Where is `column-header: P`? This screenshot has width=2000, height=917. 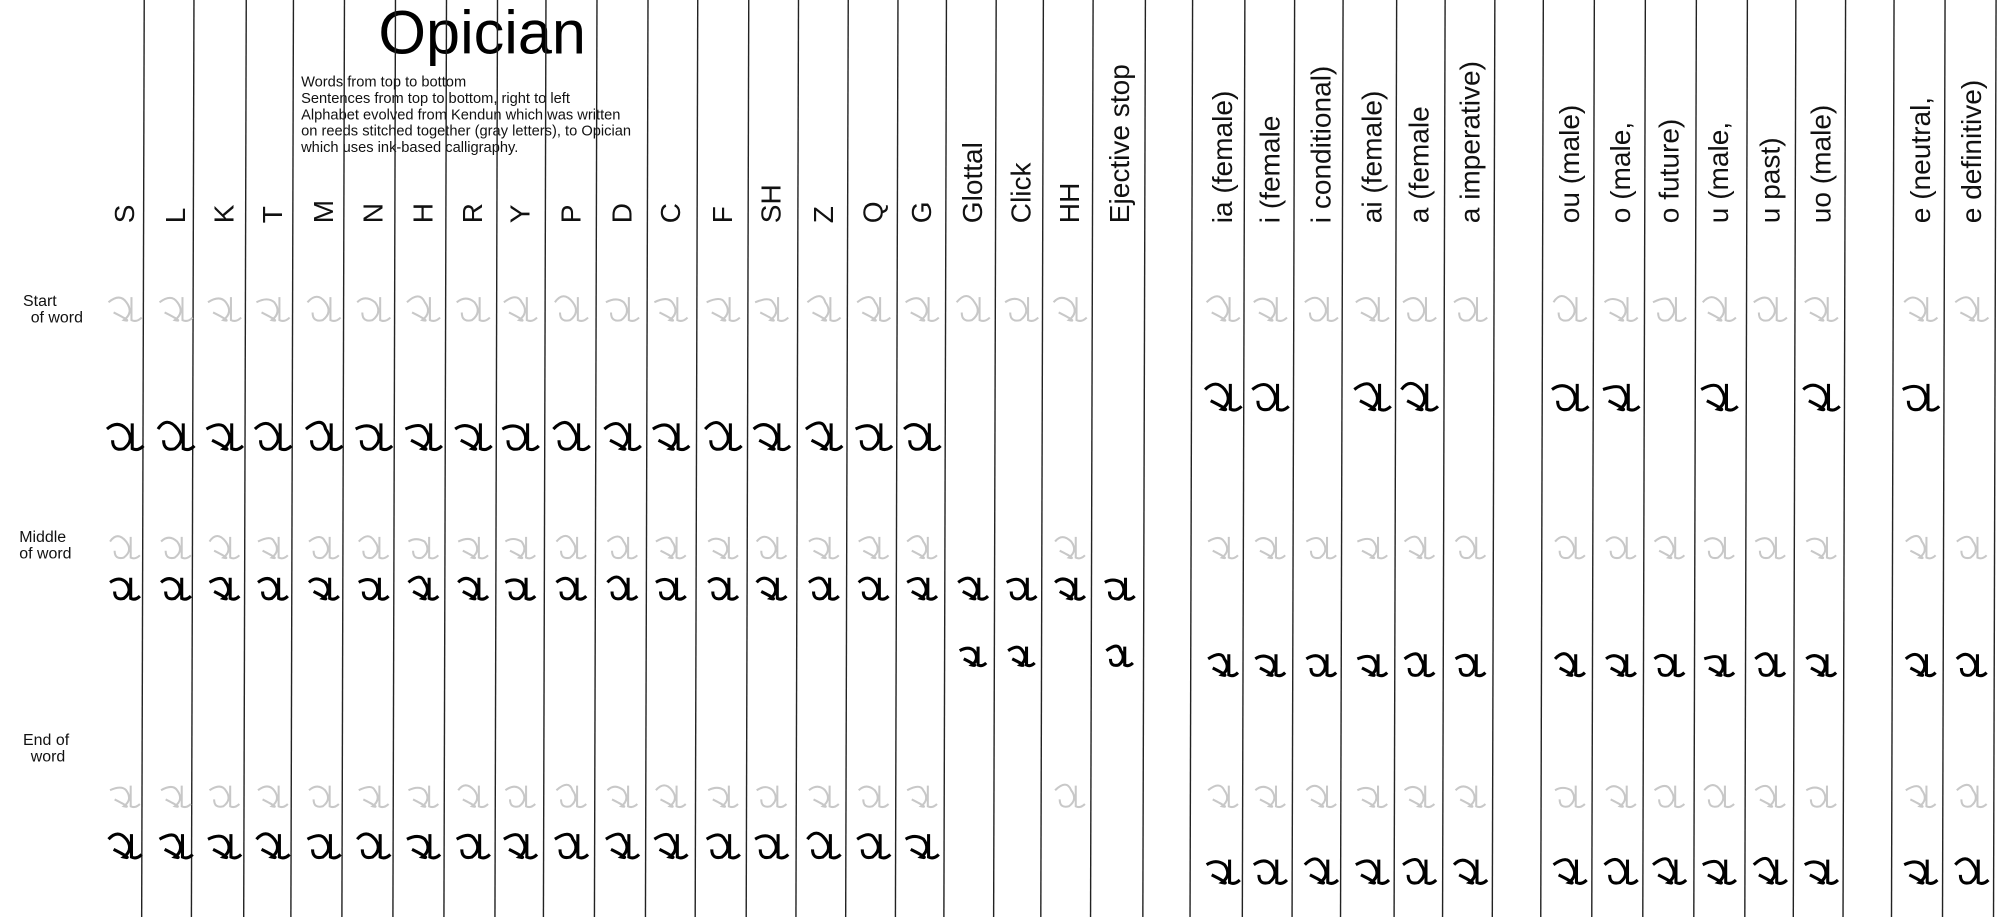
column-header: P is located at coordinates (570, 213).